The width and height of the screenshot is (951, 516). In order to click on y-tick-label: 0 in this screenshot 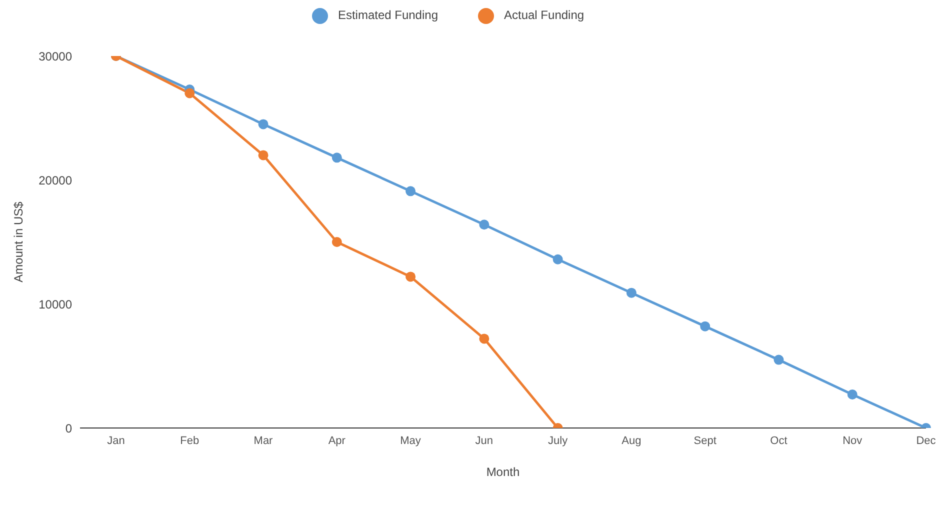, I will do `click(68, 428)`.